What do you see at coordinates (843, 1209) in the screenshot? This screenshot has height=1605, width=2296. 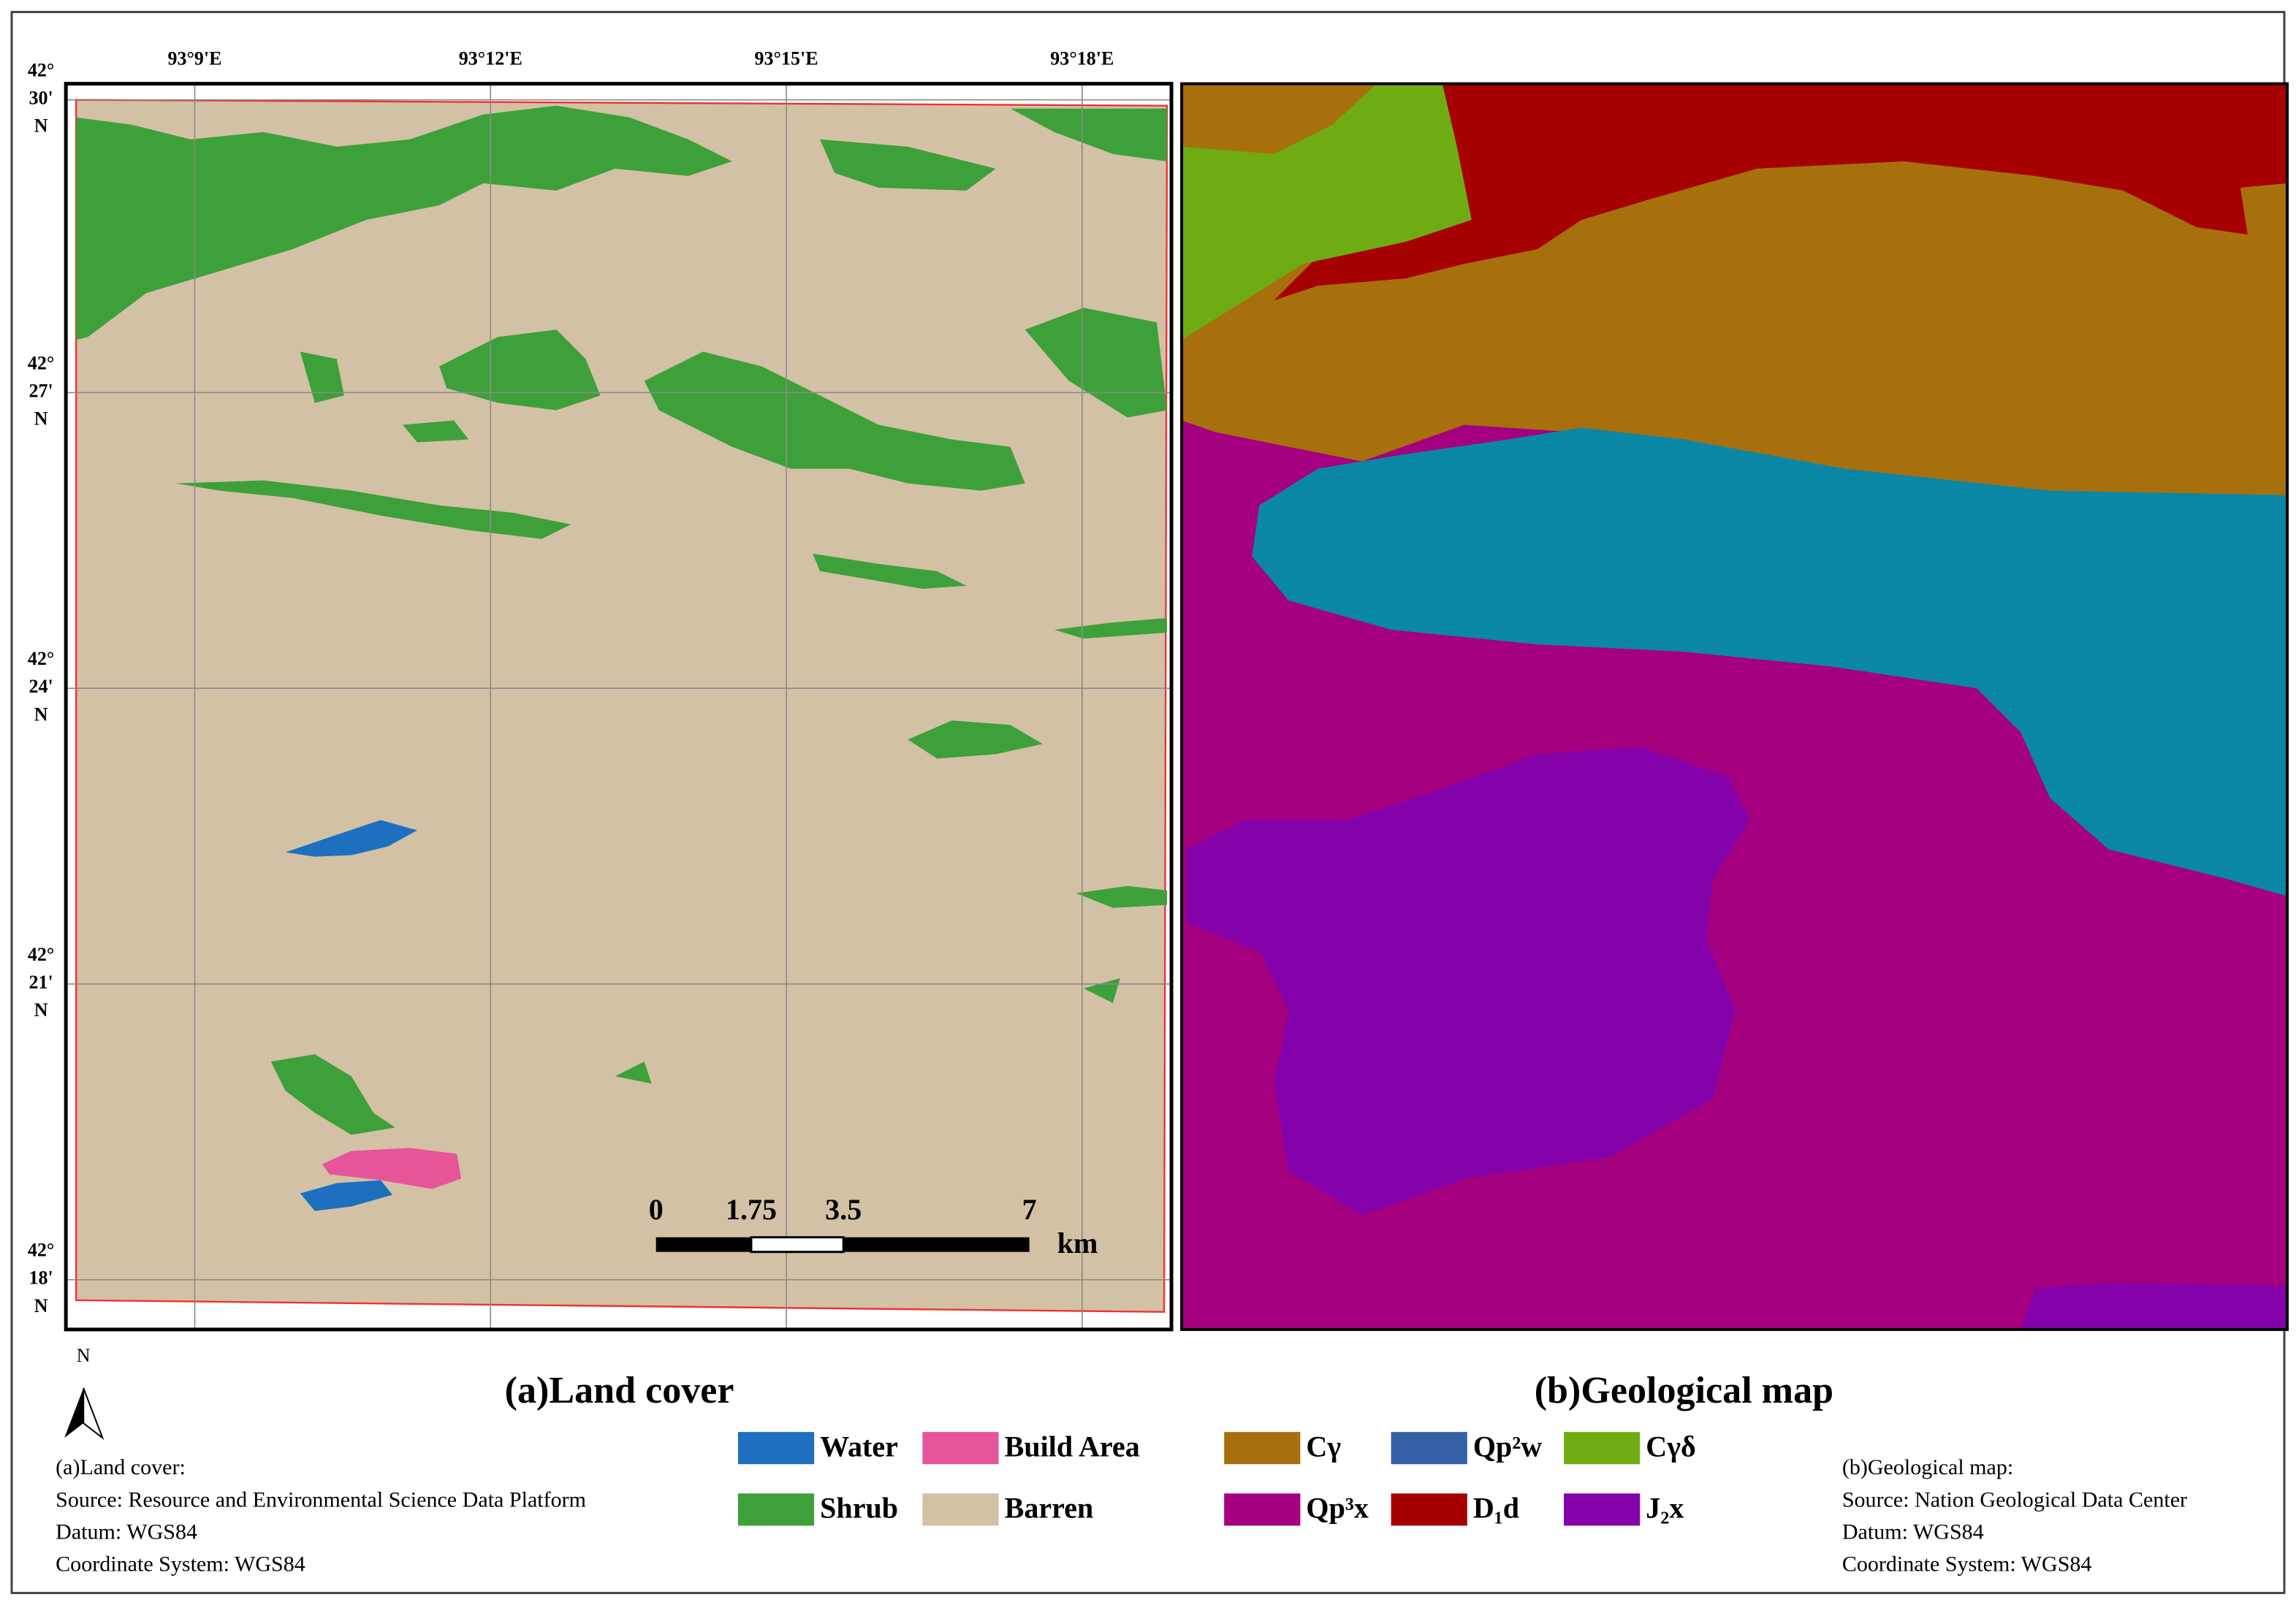 I see `scale-label: 3.5` at bounding box center [843, 1209].